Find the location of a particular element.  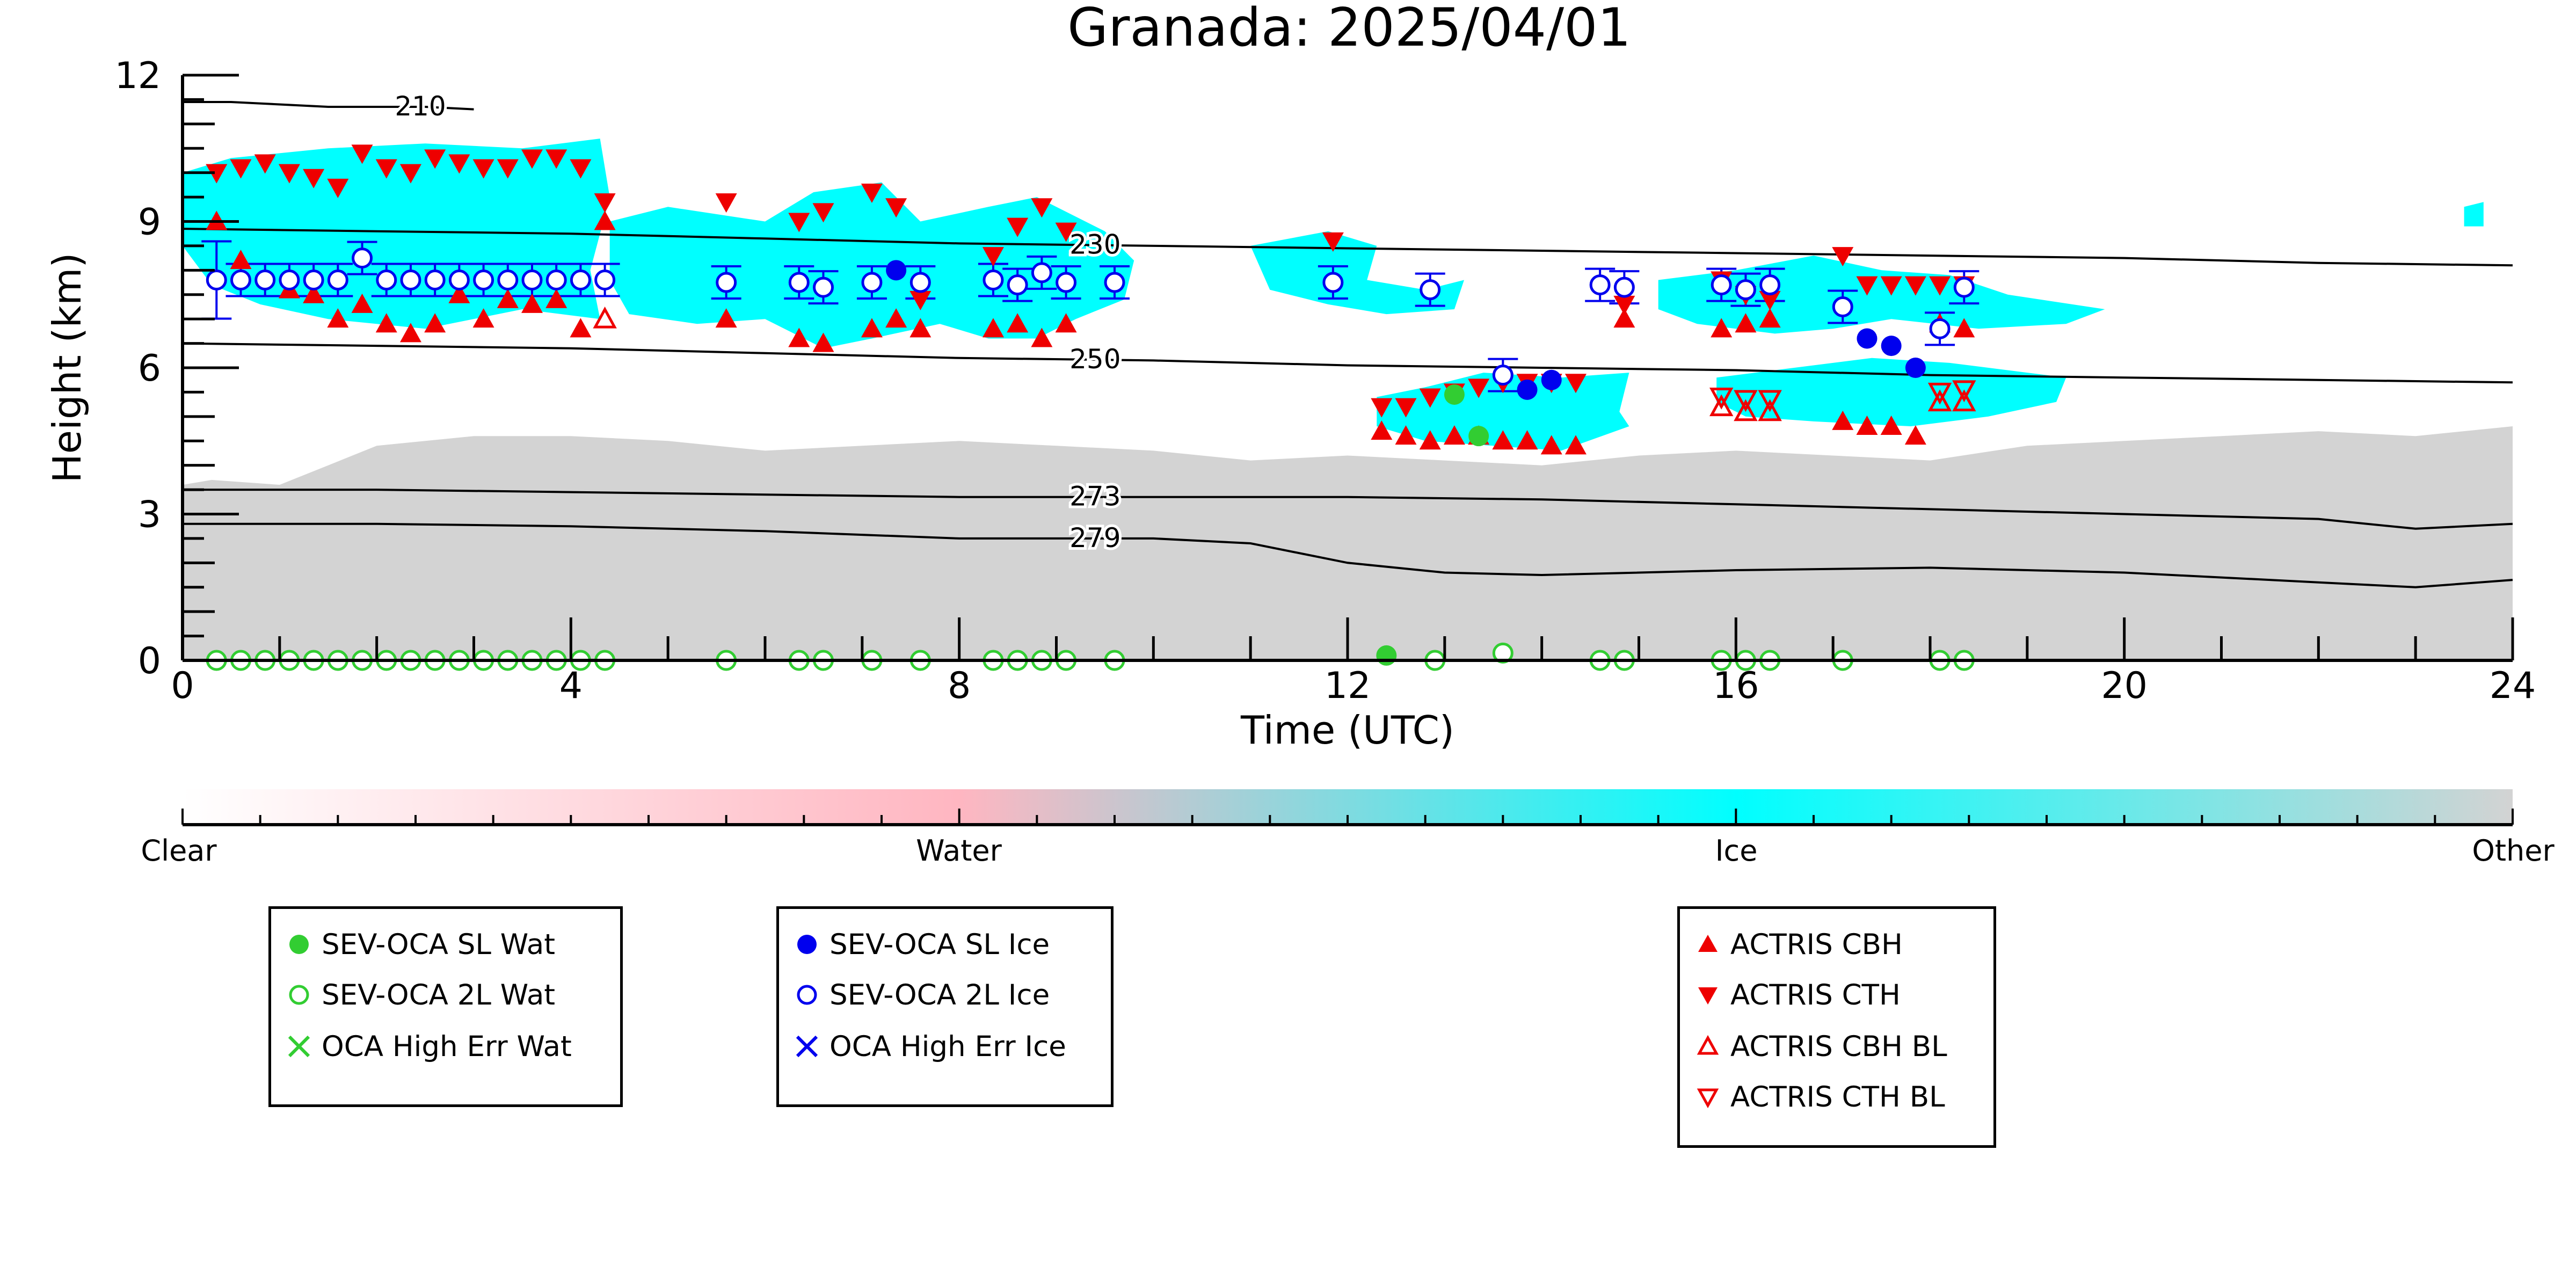

x-tick-label: 16 is located at coordinates (1736, 686).